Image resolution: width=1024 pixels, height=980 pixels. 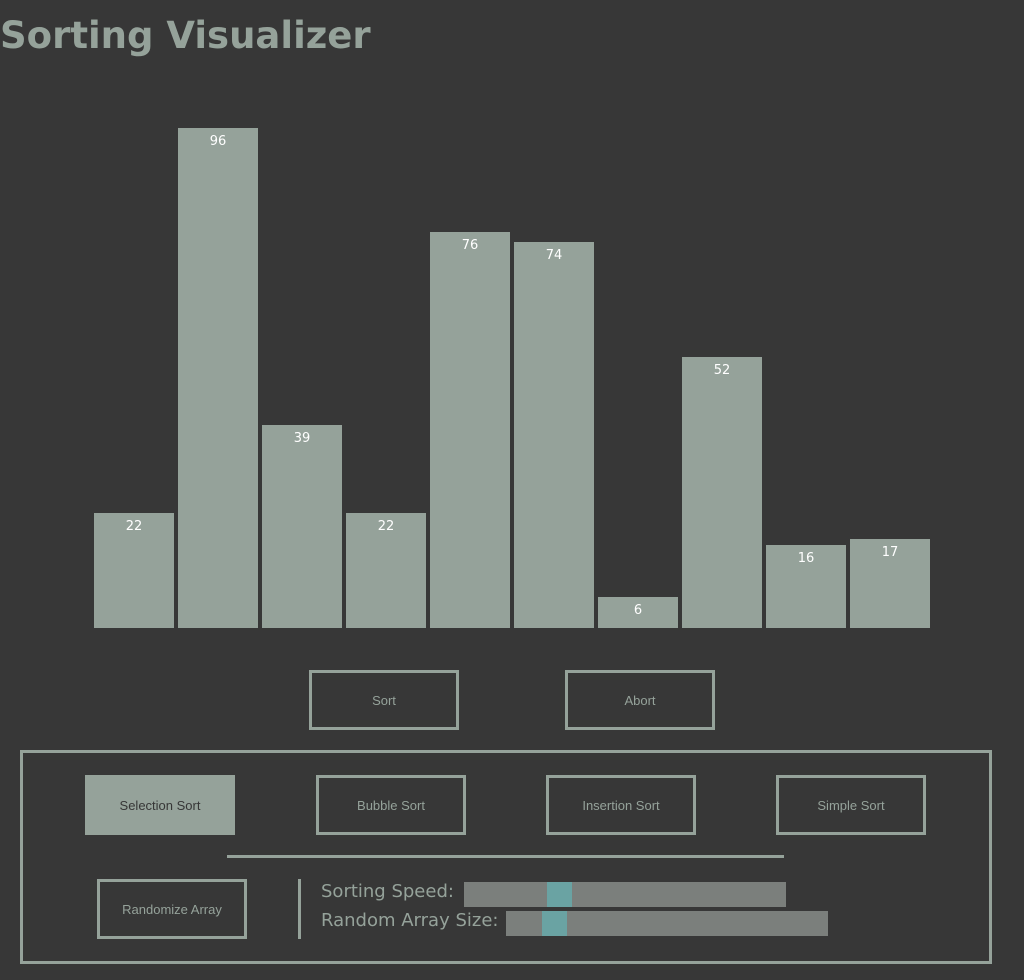 What do you see at coordinates (559, 894) in the screenshot?
I see `sorting-speed-slider-thumb` at bounding box center [559, 894].